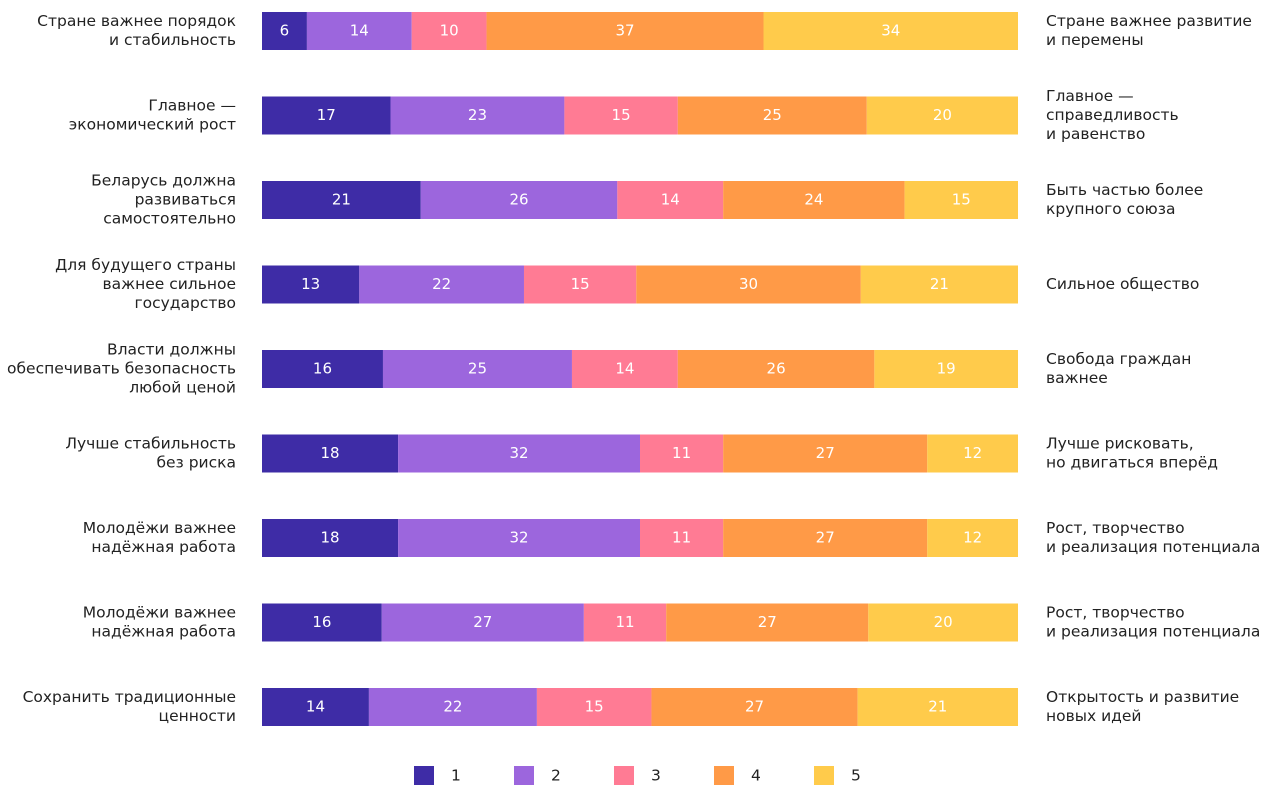  I want to click on value-label: 37, so click(624, 31).